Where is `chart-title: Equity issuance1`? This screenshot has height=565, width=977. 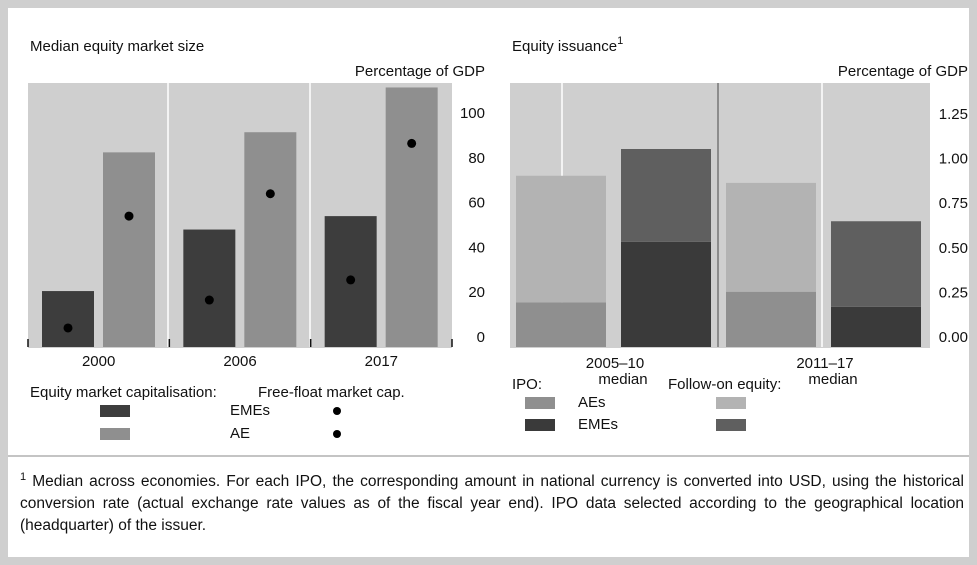
chart-title: Equity issuance1 is located at coordinates (567, 45).